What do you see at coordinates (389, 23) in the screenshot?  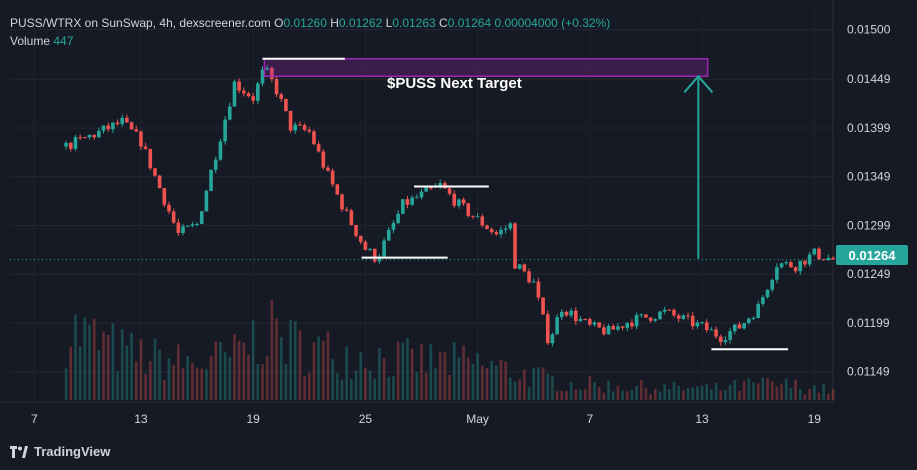 I see `low-label: L` at bounding box center [389, 23].